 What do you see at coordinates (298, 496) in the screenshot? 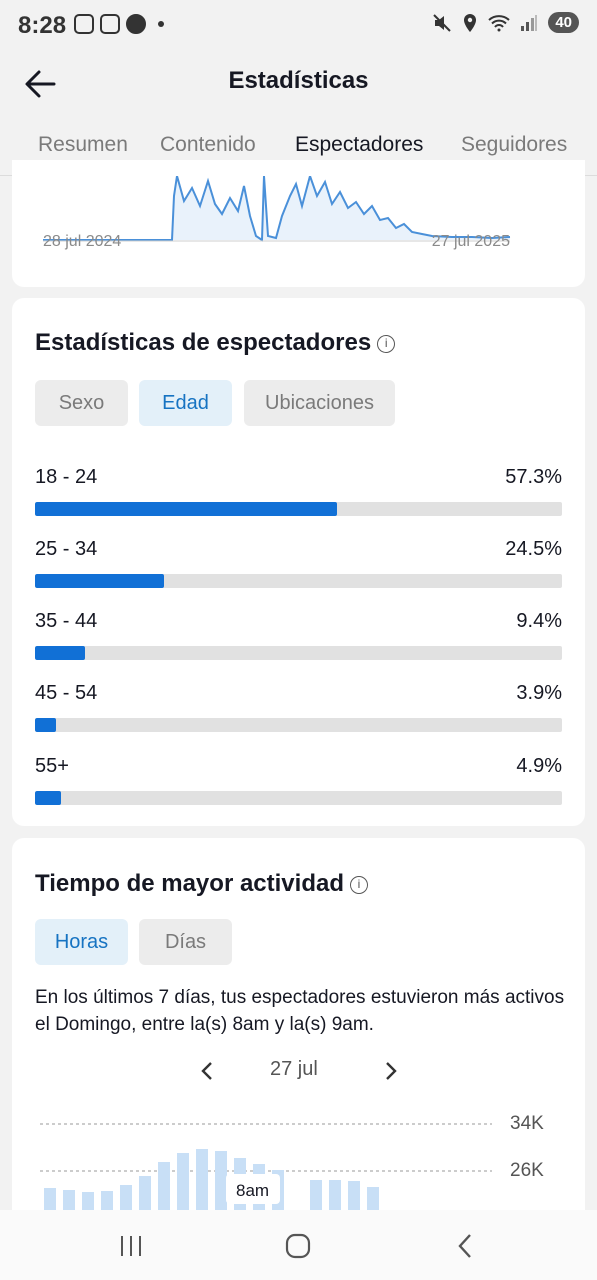
I see `age-row: 18 - 24 57.3%` at bounding box center [298, 496].